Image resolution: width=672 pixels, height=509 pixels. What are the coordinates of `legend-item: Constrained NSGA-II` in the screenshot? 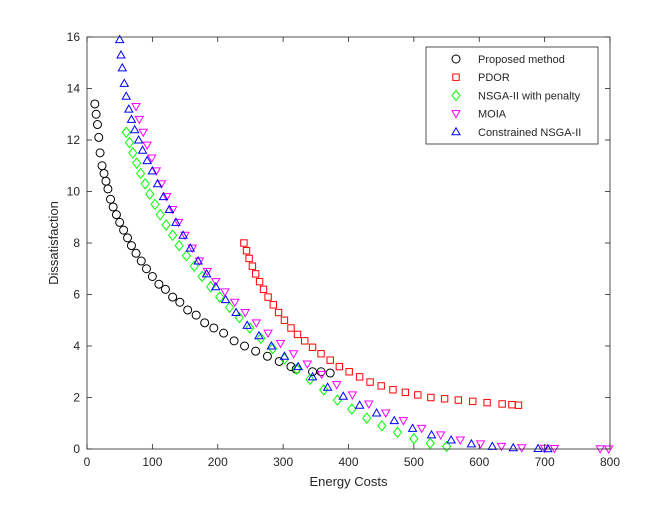 It's located at (516, 132).